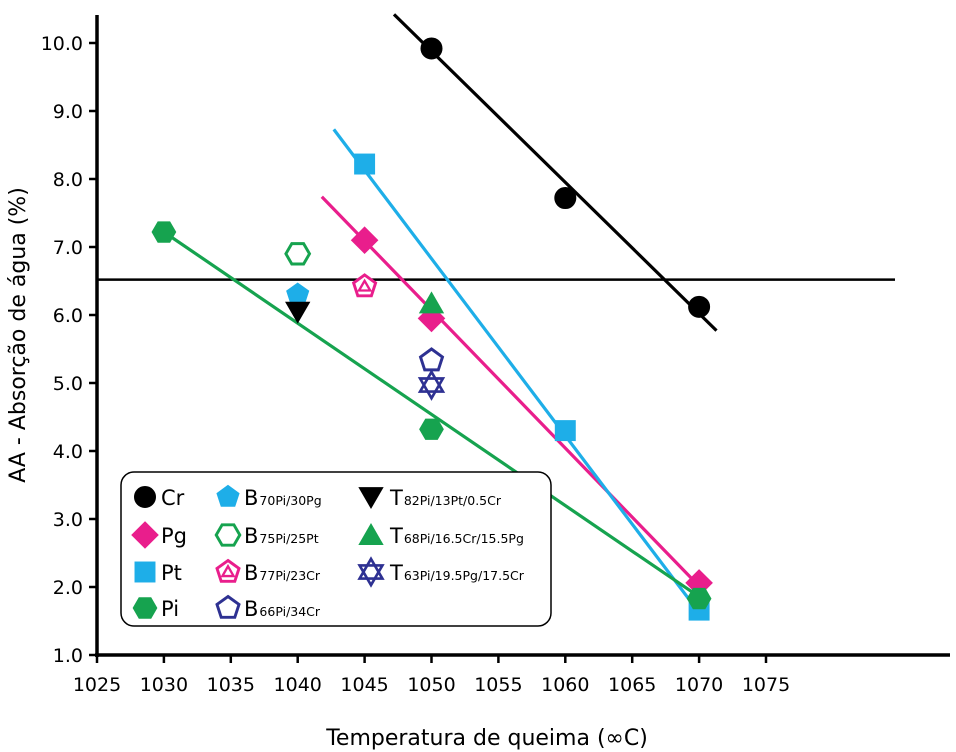 The height and width of the screenshot is (752, 956). I want to click on y-tick-label: 6.0, so click(68, 316).